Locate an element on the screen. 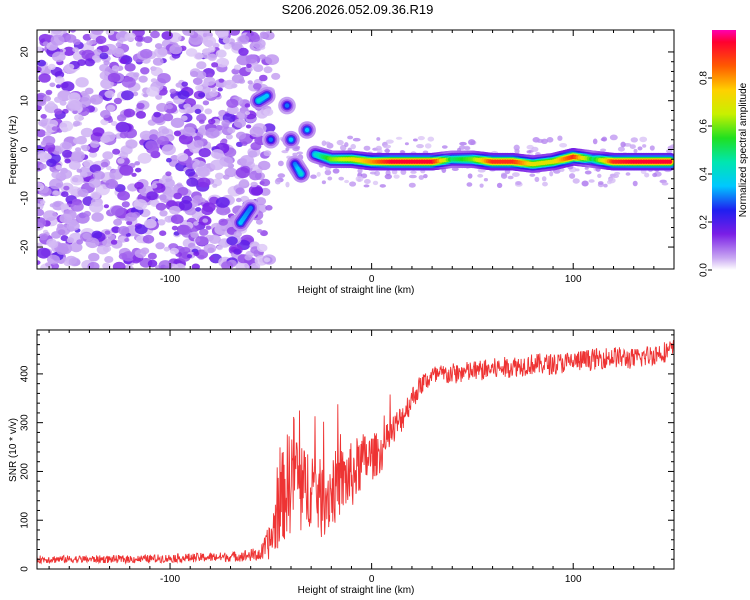  spectrogram-ylabel: Frequency (Hz) is located at coordinates (13, 150).